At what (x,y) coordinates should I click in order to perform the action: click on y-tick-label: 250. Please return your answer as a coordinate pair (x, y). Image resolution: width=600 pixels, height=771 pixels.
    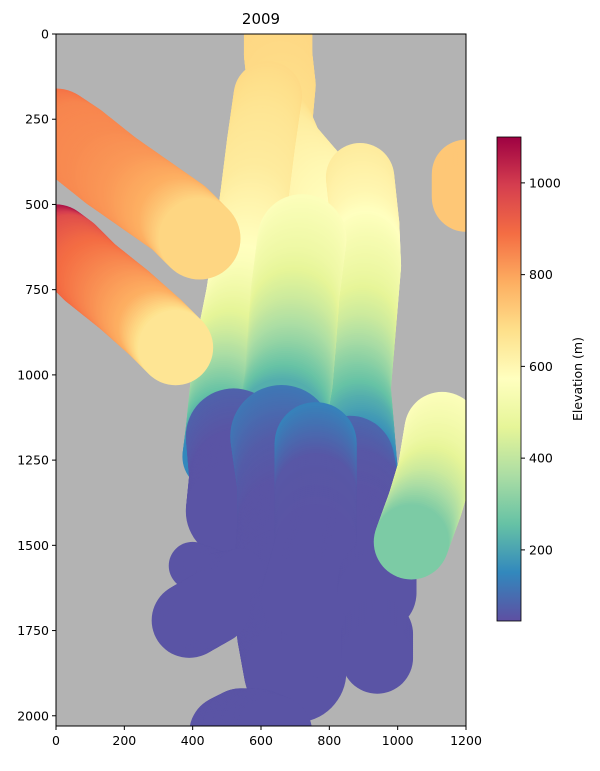
    Looking at the image, I should click on (37, 119).